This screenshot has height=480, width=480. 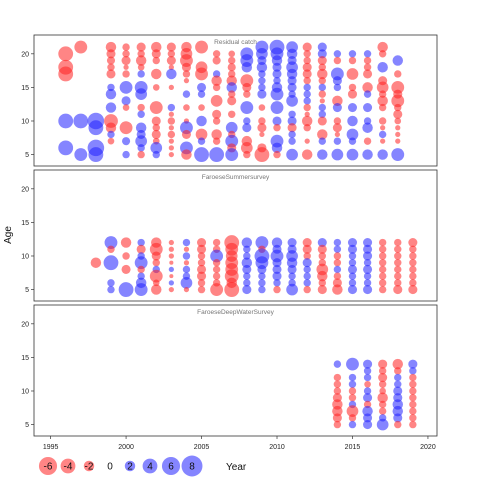 I want to click on x-tick-label: 2005, so click(x=202, y=447).